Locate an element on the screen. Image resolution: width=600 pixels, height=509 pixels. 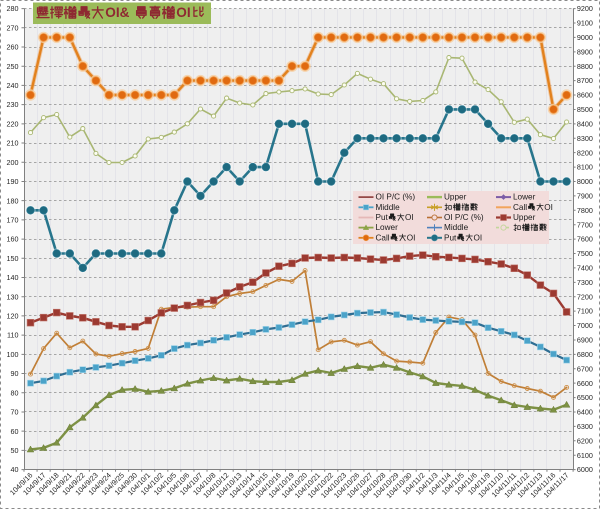
svg-text: 6700 is located at coordinates (585, 368).